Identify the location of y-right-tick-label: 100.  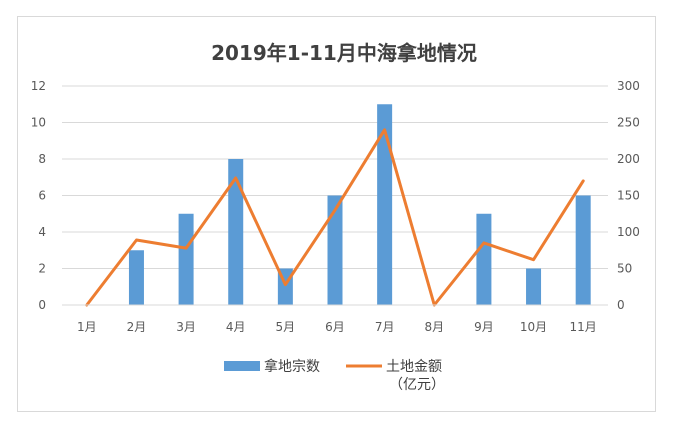
(628, 232).